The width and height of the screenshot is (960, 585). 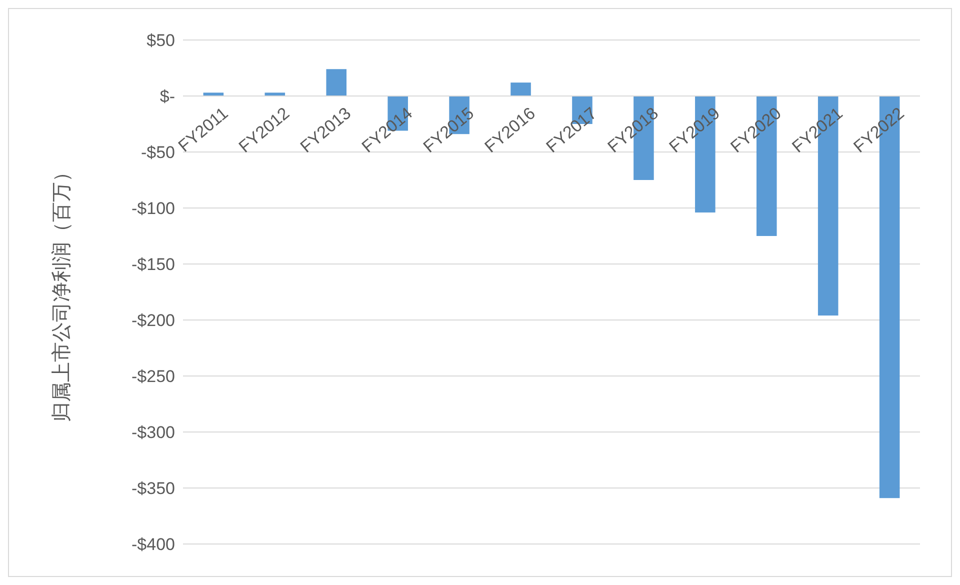 I want to click on y-axis-title: 归属上市公司净利润（百万）, so click(x=62, y=292).